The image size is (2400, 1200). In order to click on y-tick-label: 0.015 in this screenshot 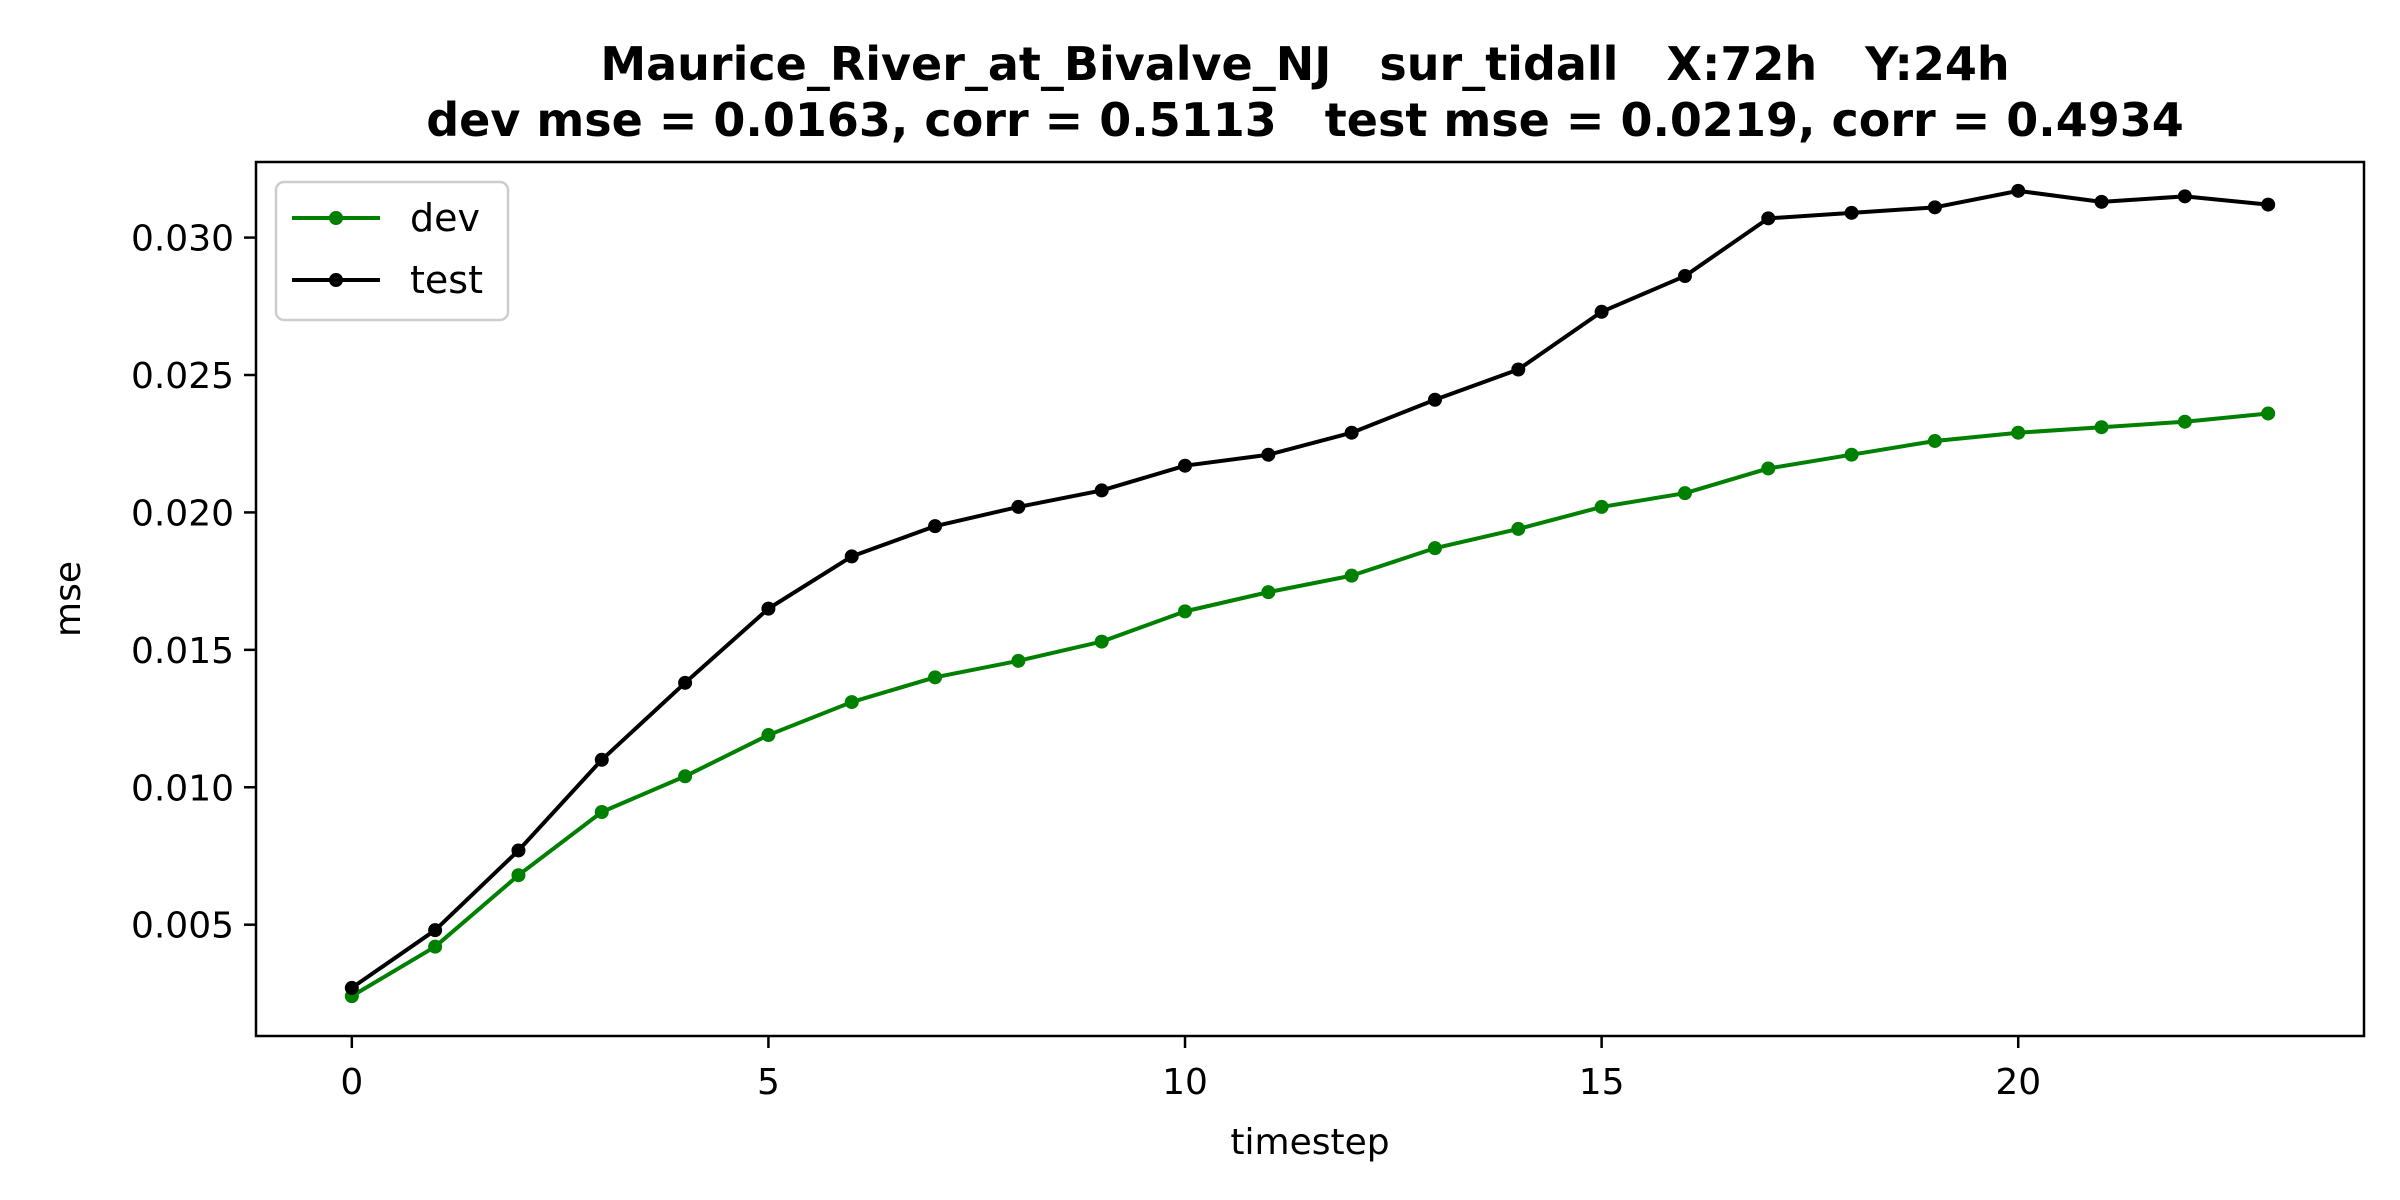, I will do `click(182, 651)`.